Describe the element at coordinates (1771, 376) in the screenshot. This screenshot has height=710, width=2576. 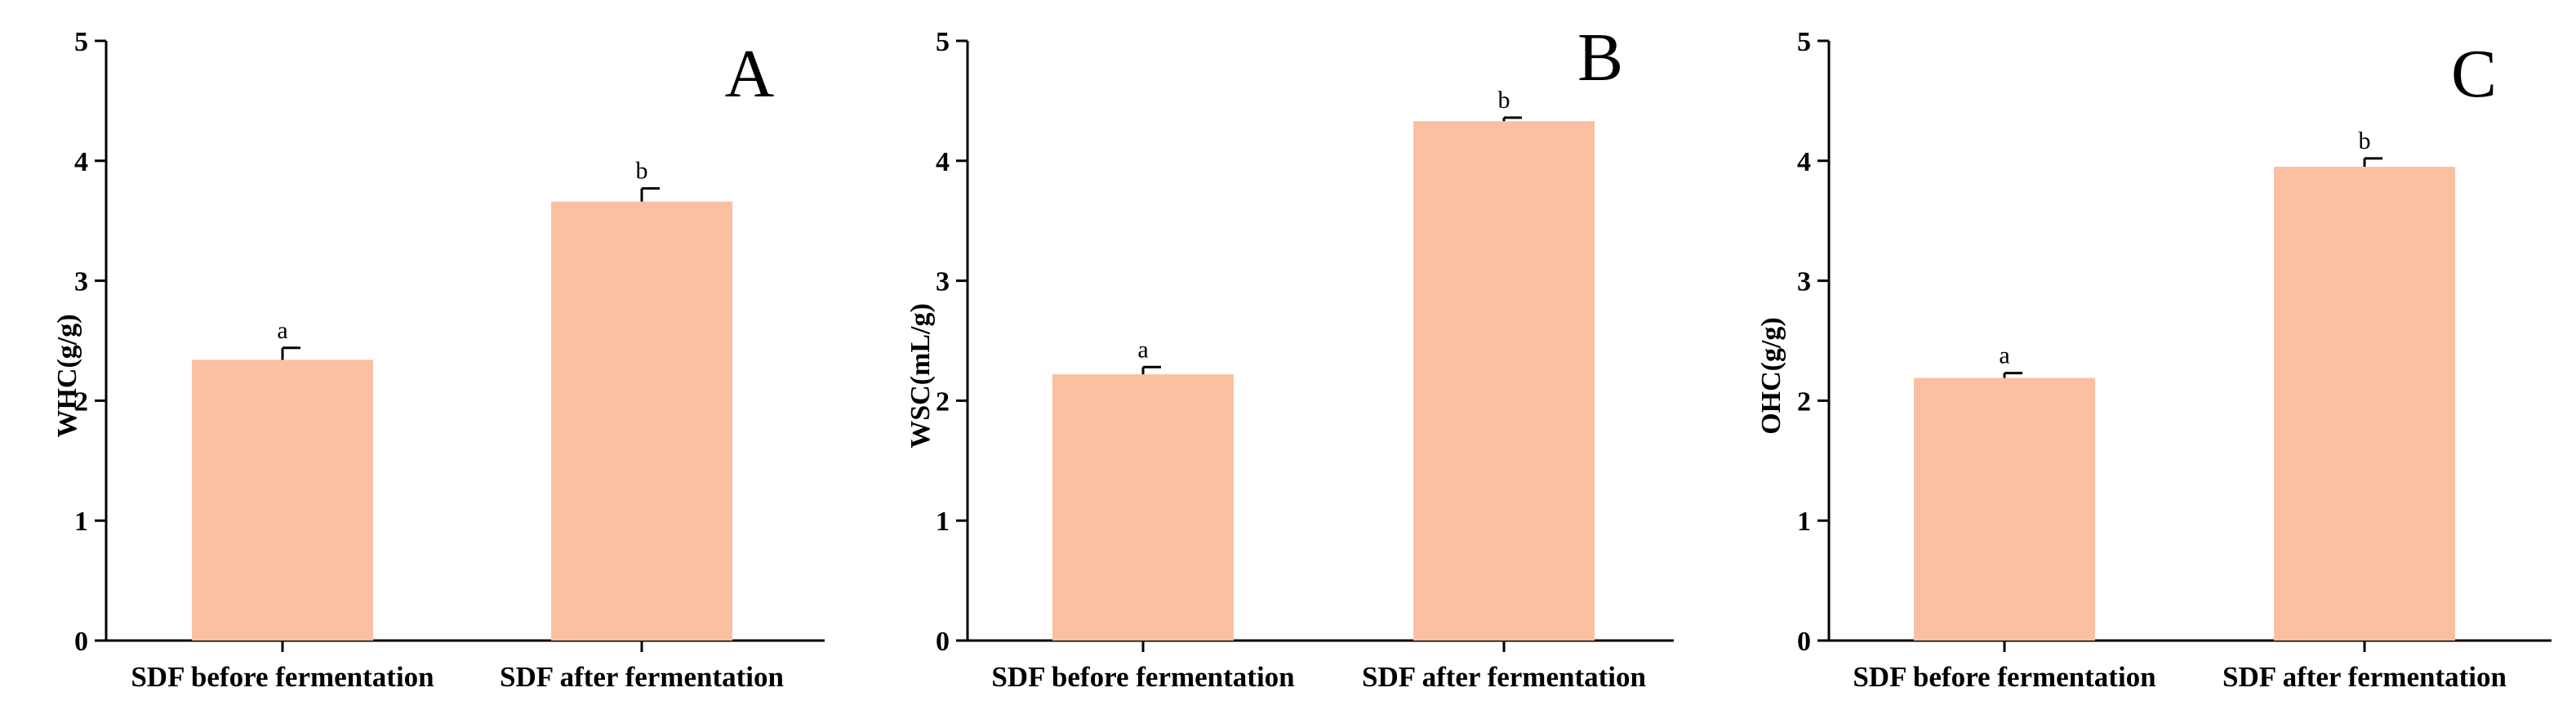
I see `y-axis-title: OHC(g/g)` at that location.